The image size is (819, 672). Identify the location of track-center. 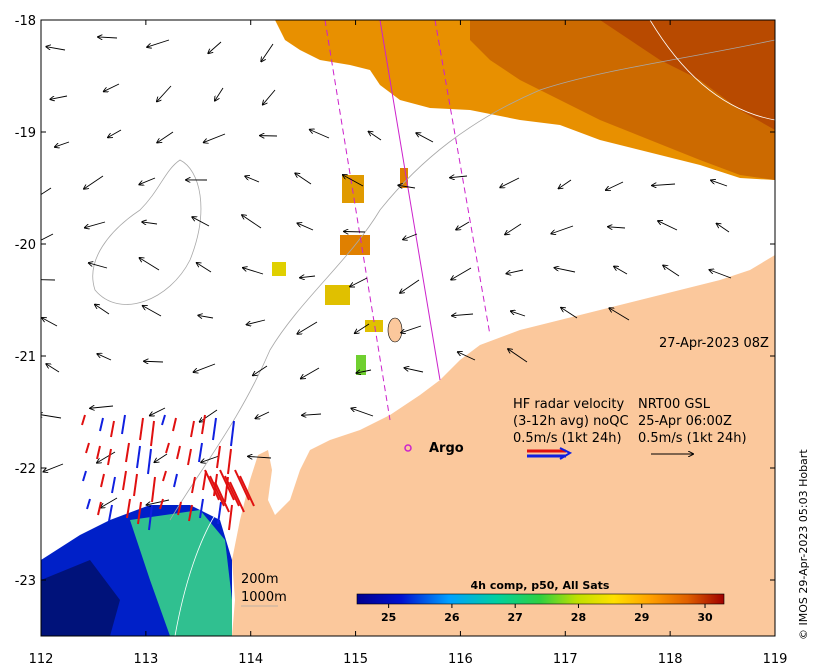
(410, 200).